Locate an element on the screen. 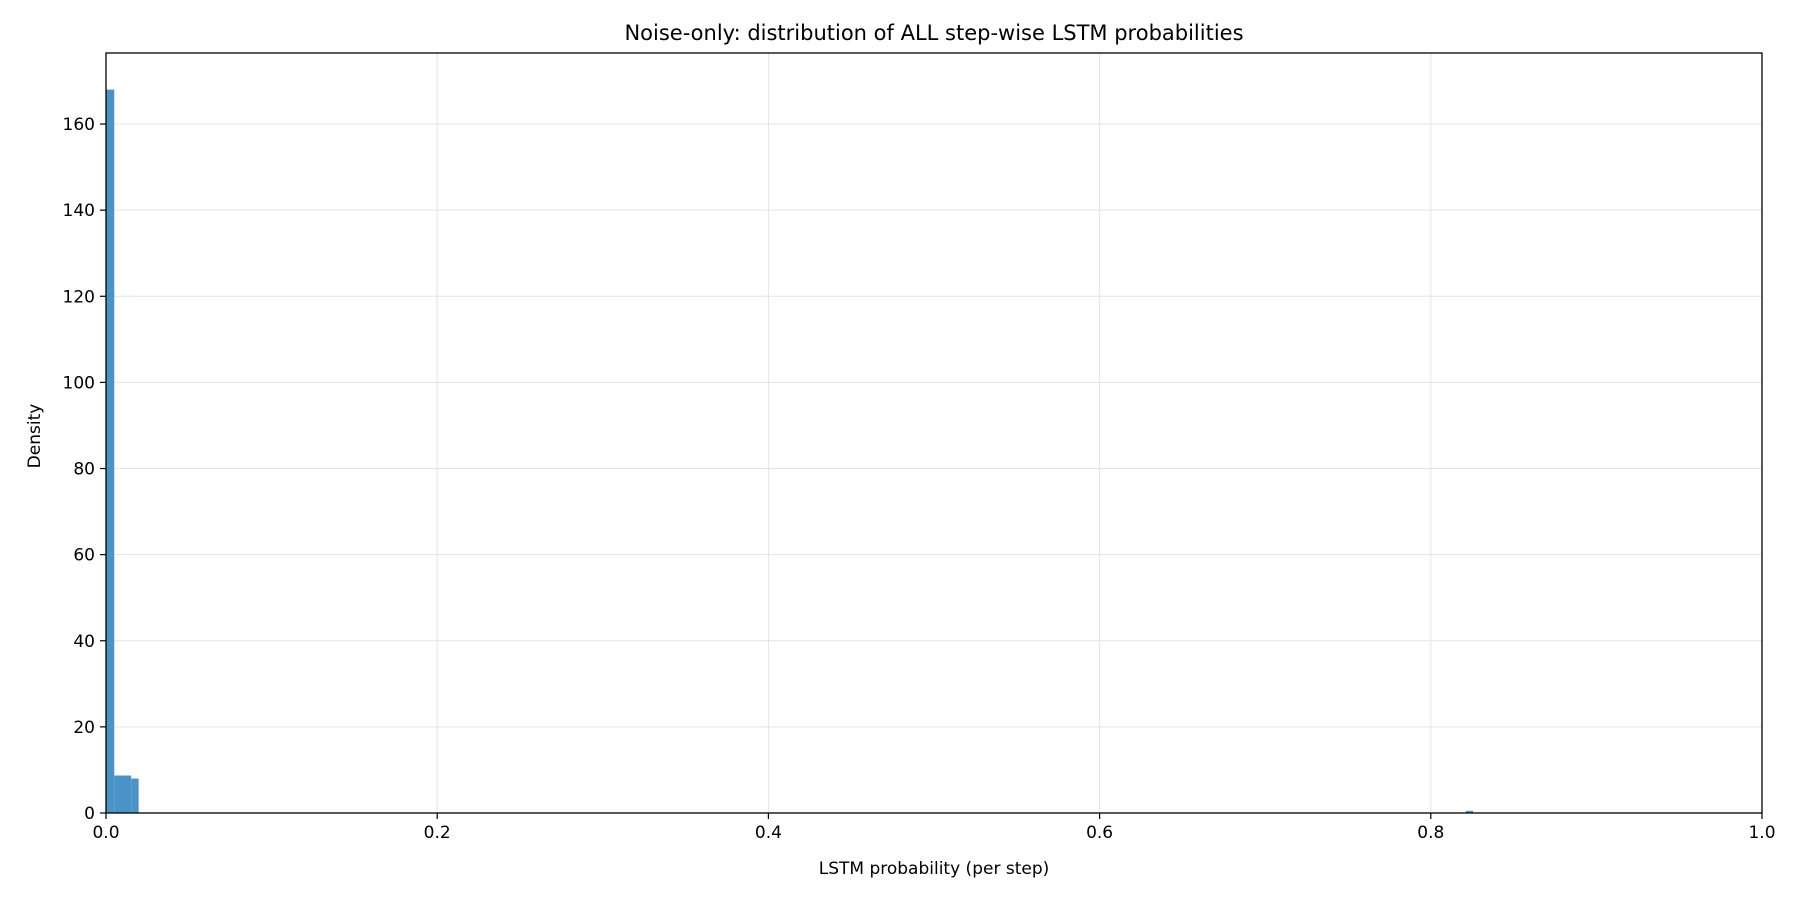  x-tick-label: 1.0 is located at coordinates (1761, 833).